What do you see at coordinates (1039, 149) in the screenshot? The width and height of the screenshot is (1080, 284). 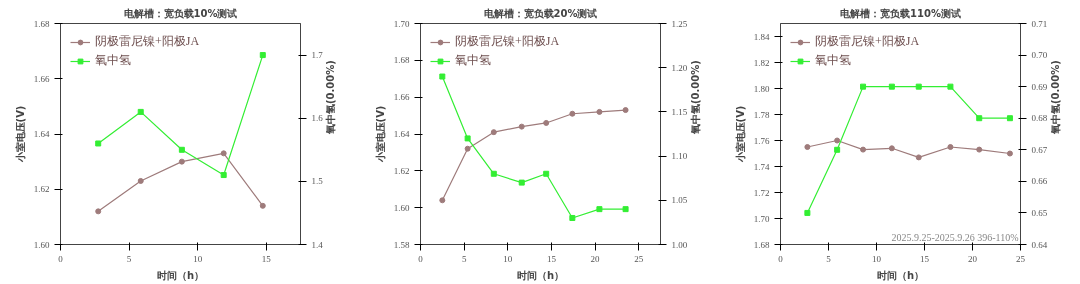 I see `y2-tick-label: 0.67` at bounding box center [1039, 149].